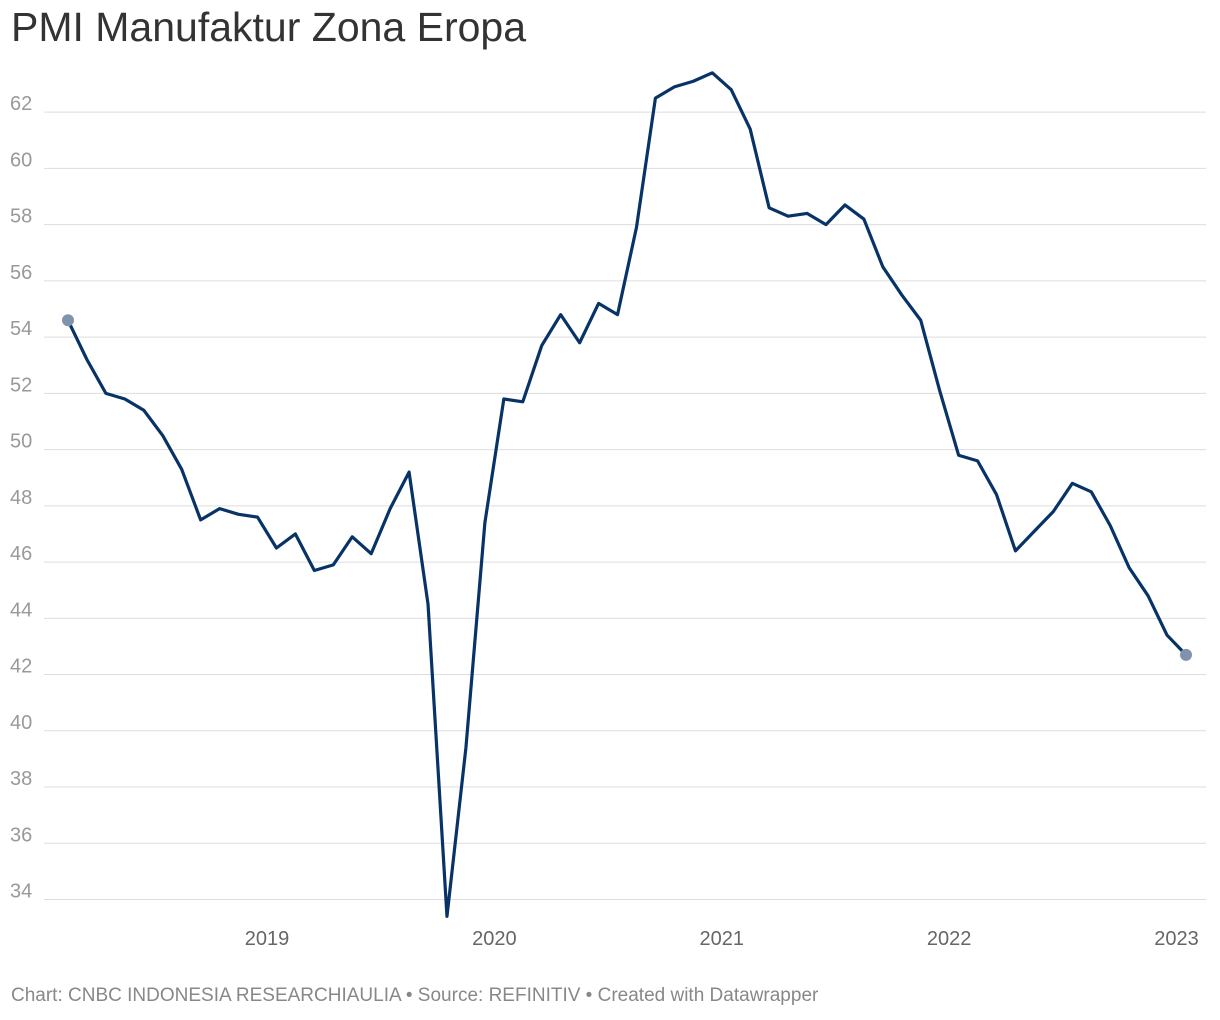 This screenshot has height=1020, width=1220. What do you see at coordinates (21, 385) in the screenshot?
I see `y-tick-label-52: 52` at bounding box center [21, 385].